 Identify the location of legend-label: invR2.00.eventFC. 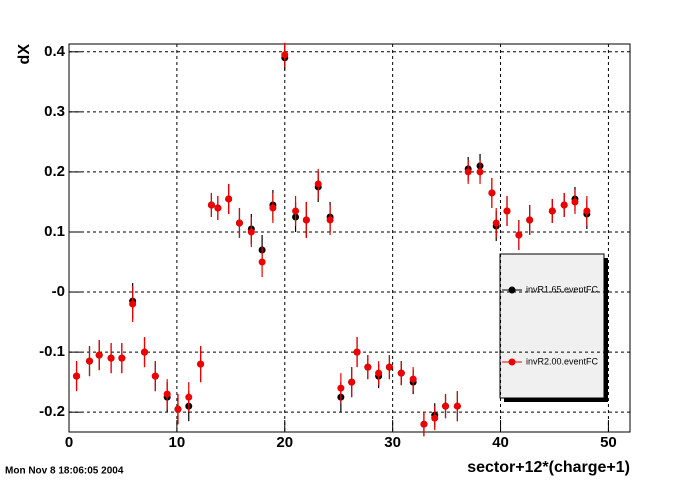
(562, 361).